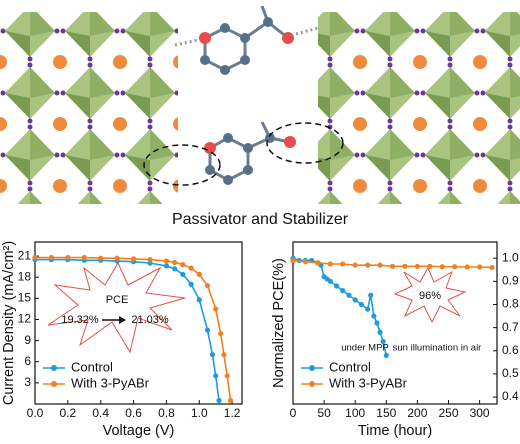  What do you see at coordinates (166, 413) in the screenshot?
I see `x-tick-label: 0.8` at bounding box center [166, 413].